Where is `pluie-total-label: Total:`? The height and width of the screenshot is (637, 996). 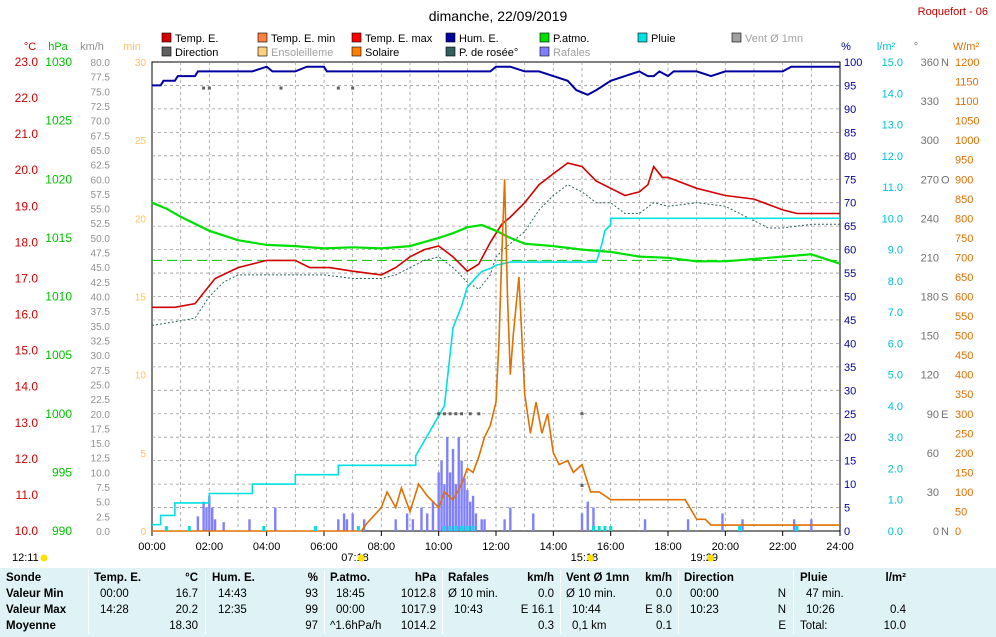 pluie-total-label: Total: is located at coordinates (814, 626).